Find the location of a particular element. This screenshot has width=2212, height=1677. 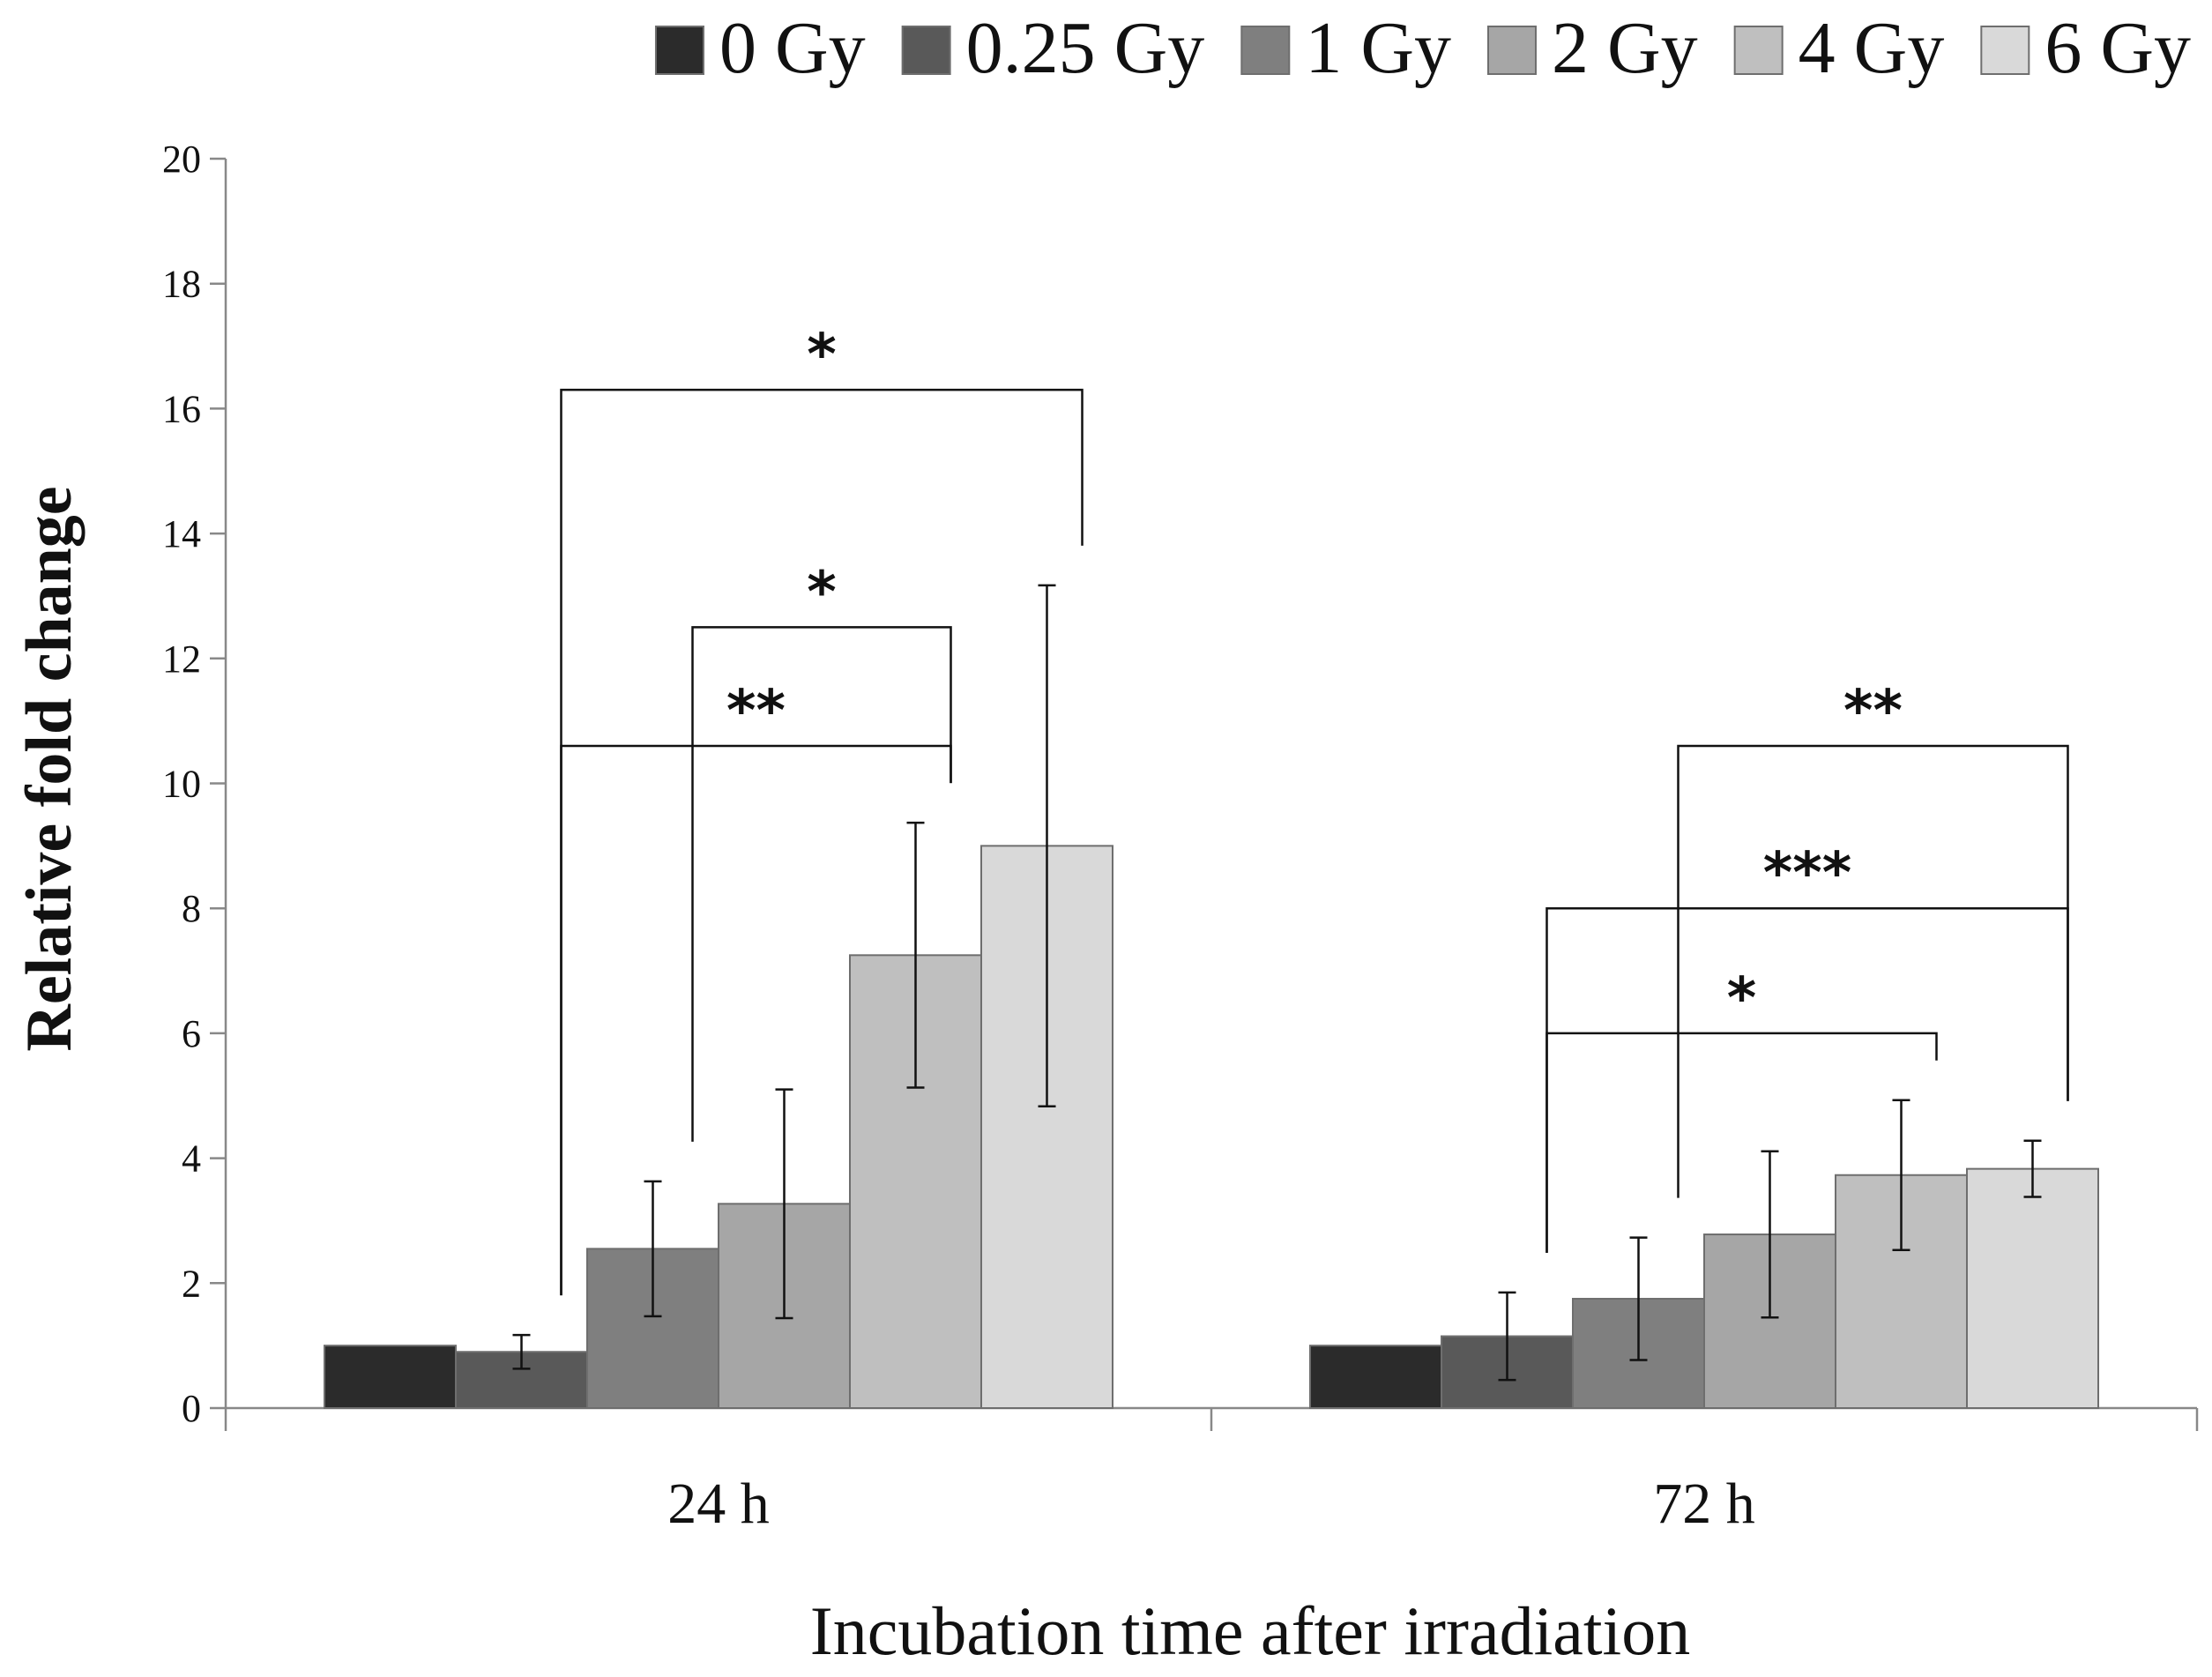

legend-label: 2 Gy is located at coordinates (1625, 48).